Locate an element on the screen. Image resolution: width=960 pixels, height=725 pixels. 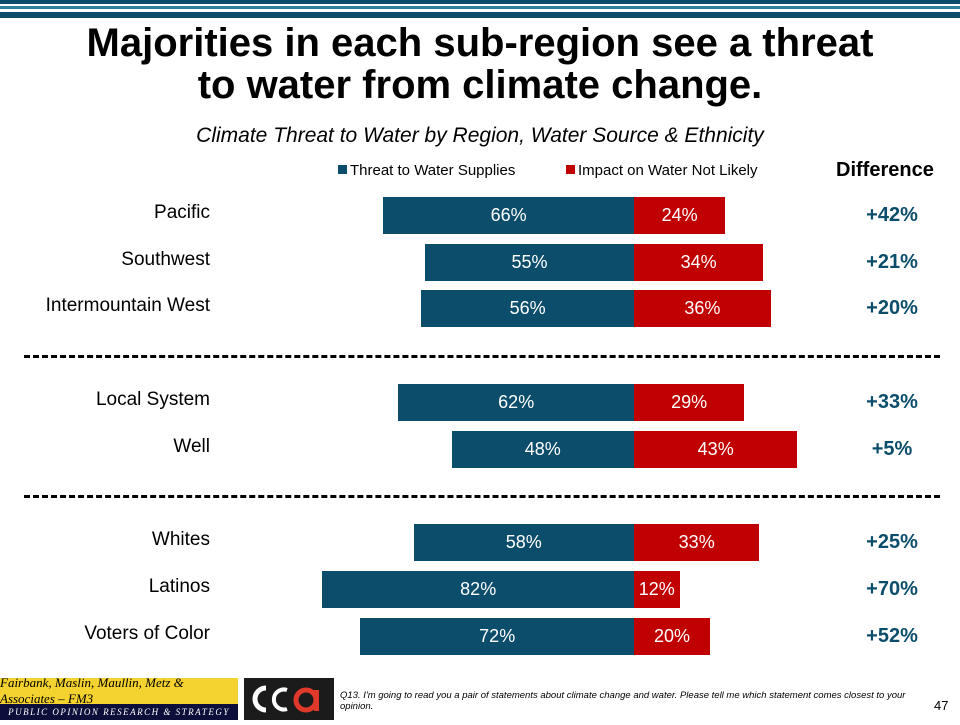
data-label-threat-local-system: 62% is located at coordinates (516, 402).